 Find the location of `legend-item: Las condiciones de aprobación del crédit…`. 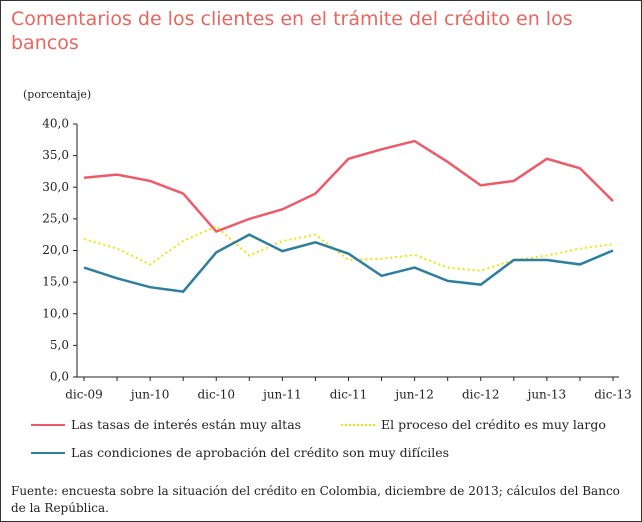

legend-item: Las condiciones de aprobación del crédit… is located at coordinates (240, 452).